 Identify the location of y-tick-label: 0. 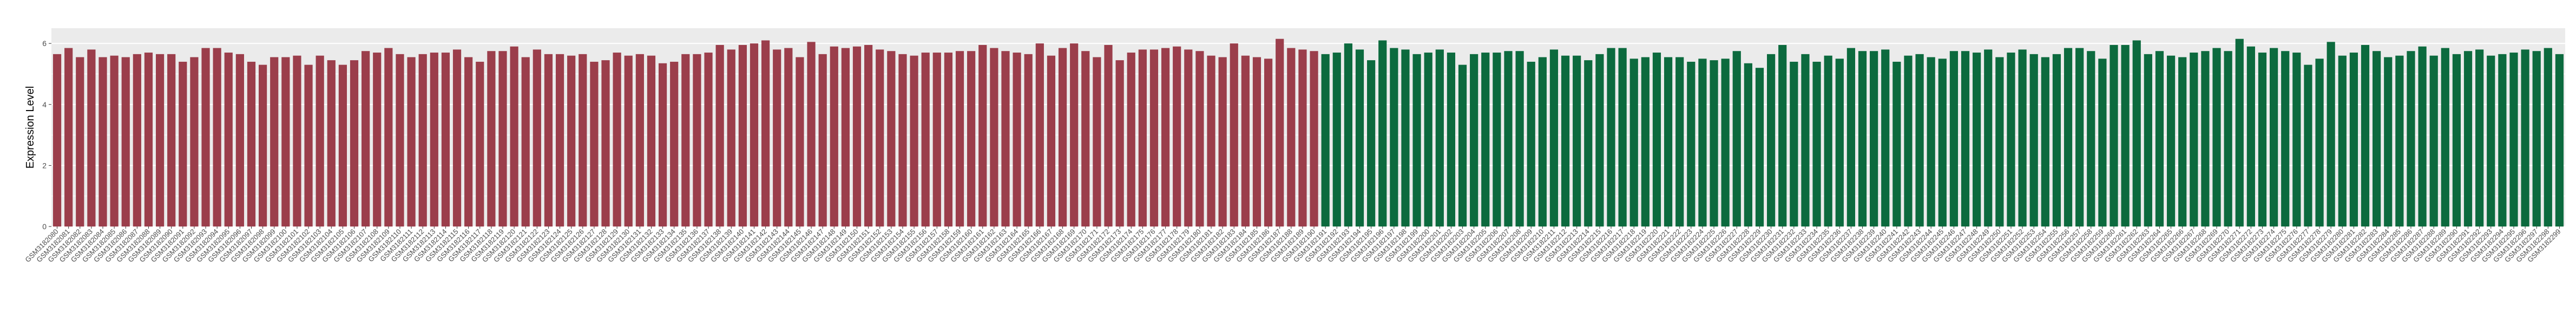
(44, 226).